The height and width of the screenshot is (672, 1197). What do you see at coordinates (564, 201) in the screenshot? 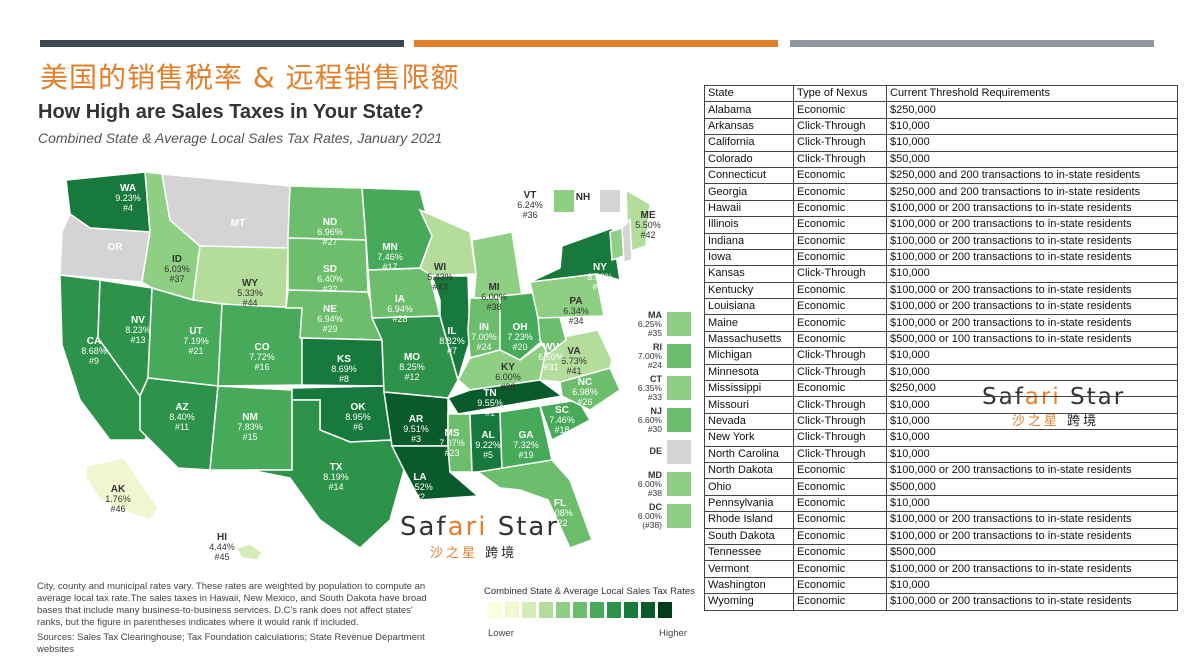
I see `callout-box-vt` at bounding box center [564, 201].